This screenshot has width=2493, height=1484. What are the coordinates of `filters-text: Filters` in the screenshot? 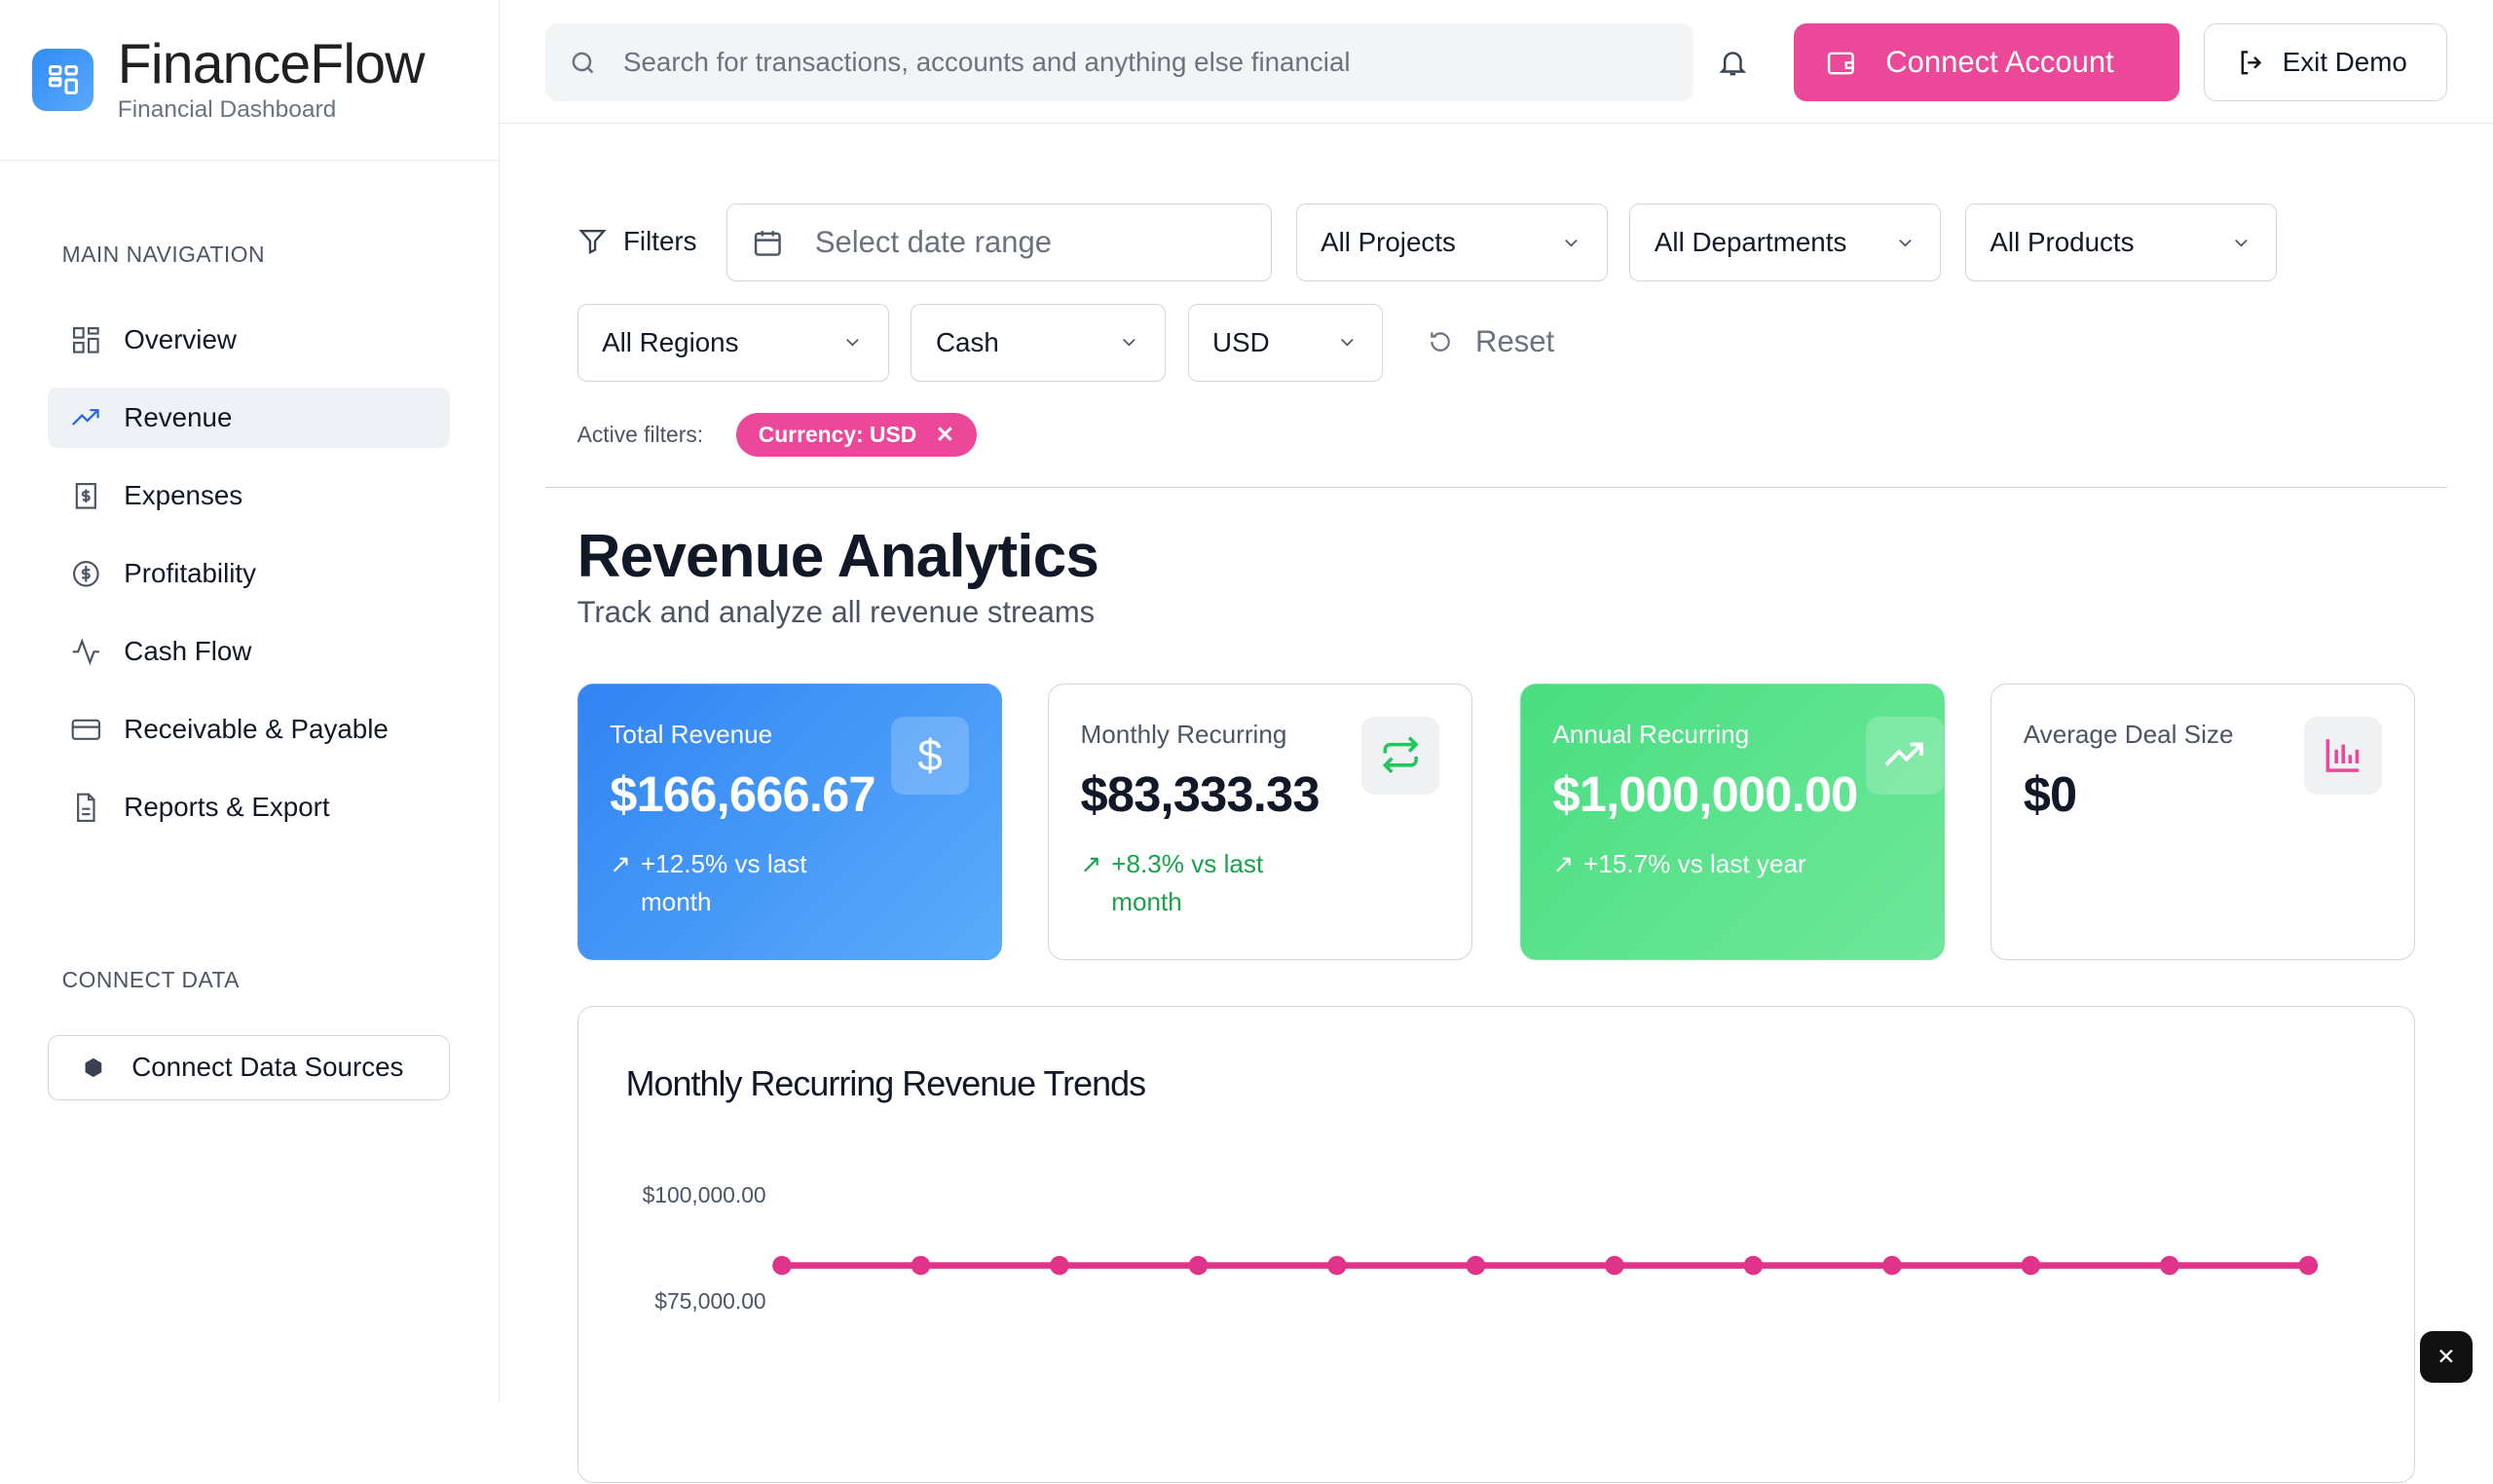 It's located at (659, 240).